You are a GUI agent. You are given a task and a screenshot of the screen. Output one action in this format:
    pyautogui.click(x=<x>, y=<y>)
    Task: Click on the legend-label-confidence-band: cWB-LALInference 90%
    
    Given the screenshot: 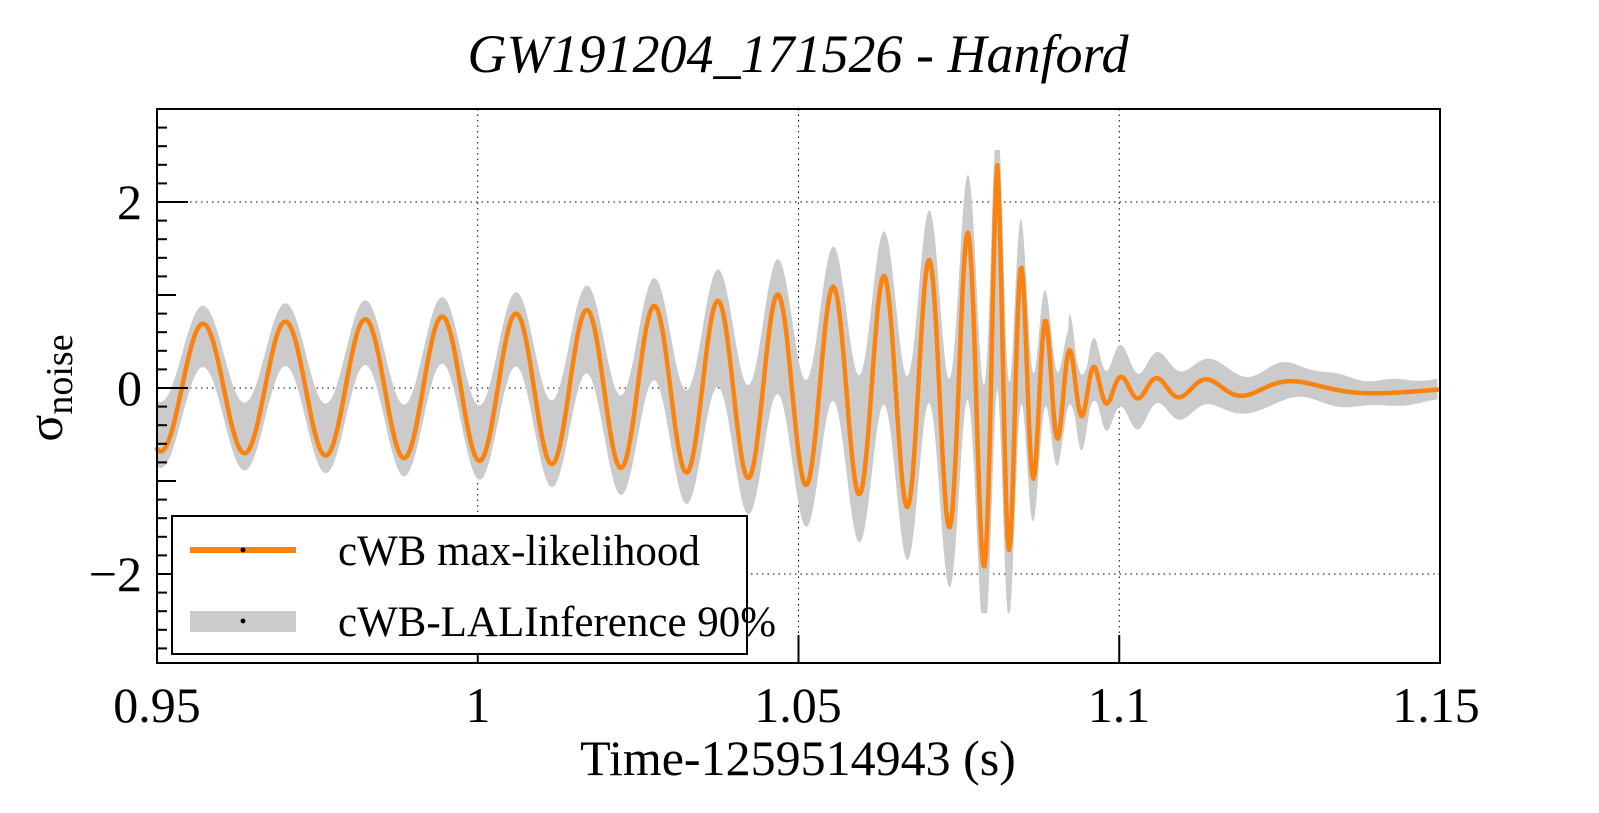 What is the action you would take?
    pyautogui.click(x=557, y=622)
    